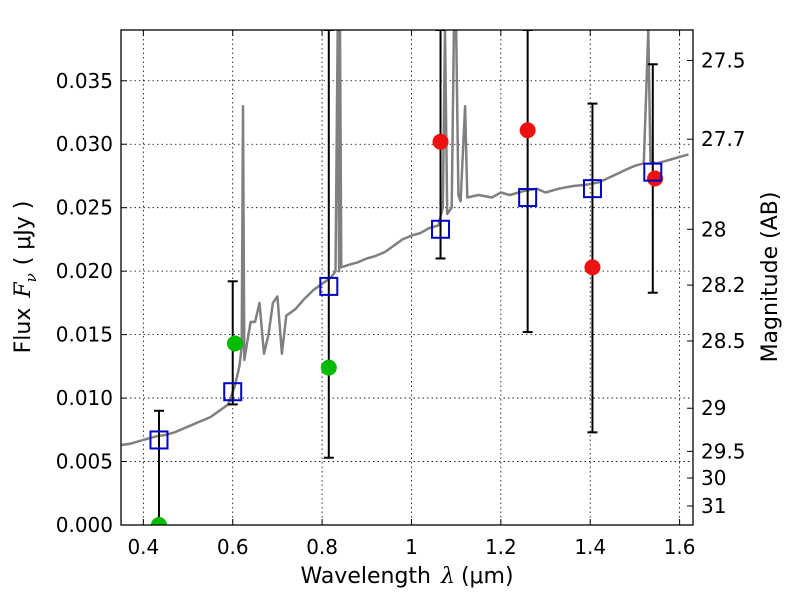  What do you see at coordinates (680, 547) in the screenshot?
I see `x-tick-label: 1.6` at bounding box center [680, 547].